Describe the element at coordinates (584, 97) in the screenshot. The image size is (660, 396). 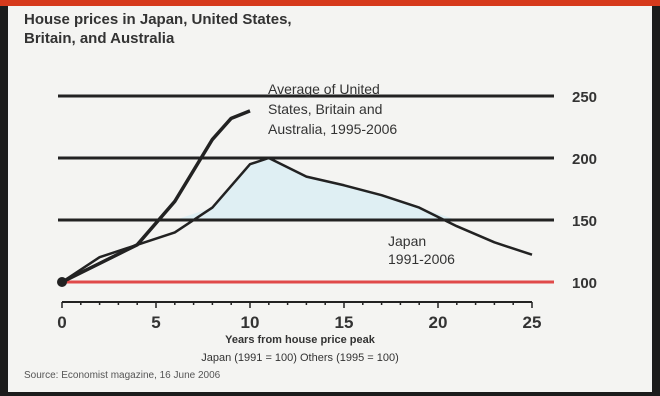
I see `y-tick-label: 250` at that location.